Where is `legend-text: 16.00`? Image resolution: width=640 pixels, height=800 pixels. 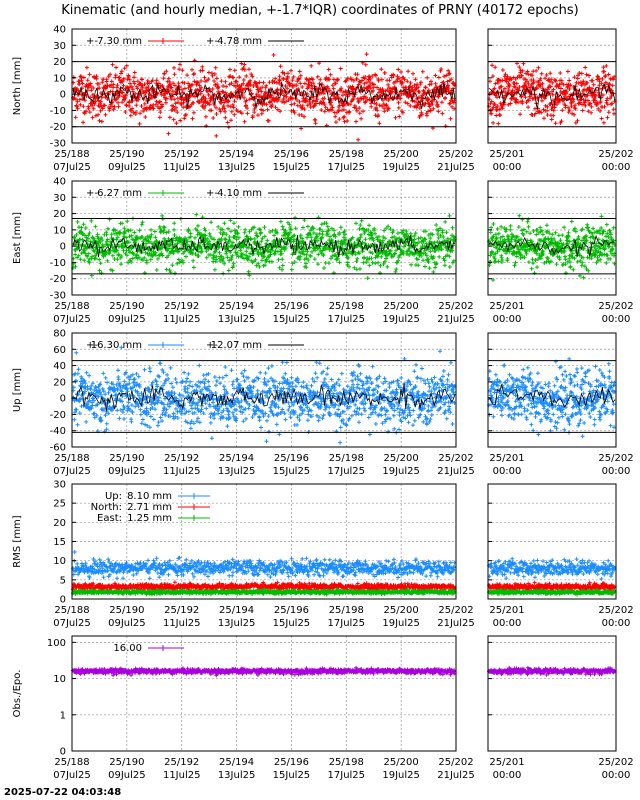
legend-text: 16.00 is located at coordinates (127, 648).